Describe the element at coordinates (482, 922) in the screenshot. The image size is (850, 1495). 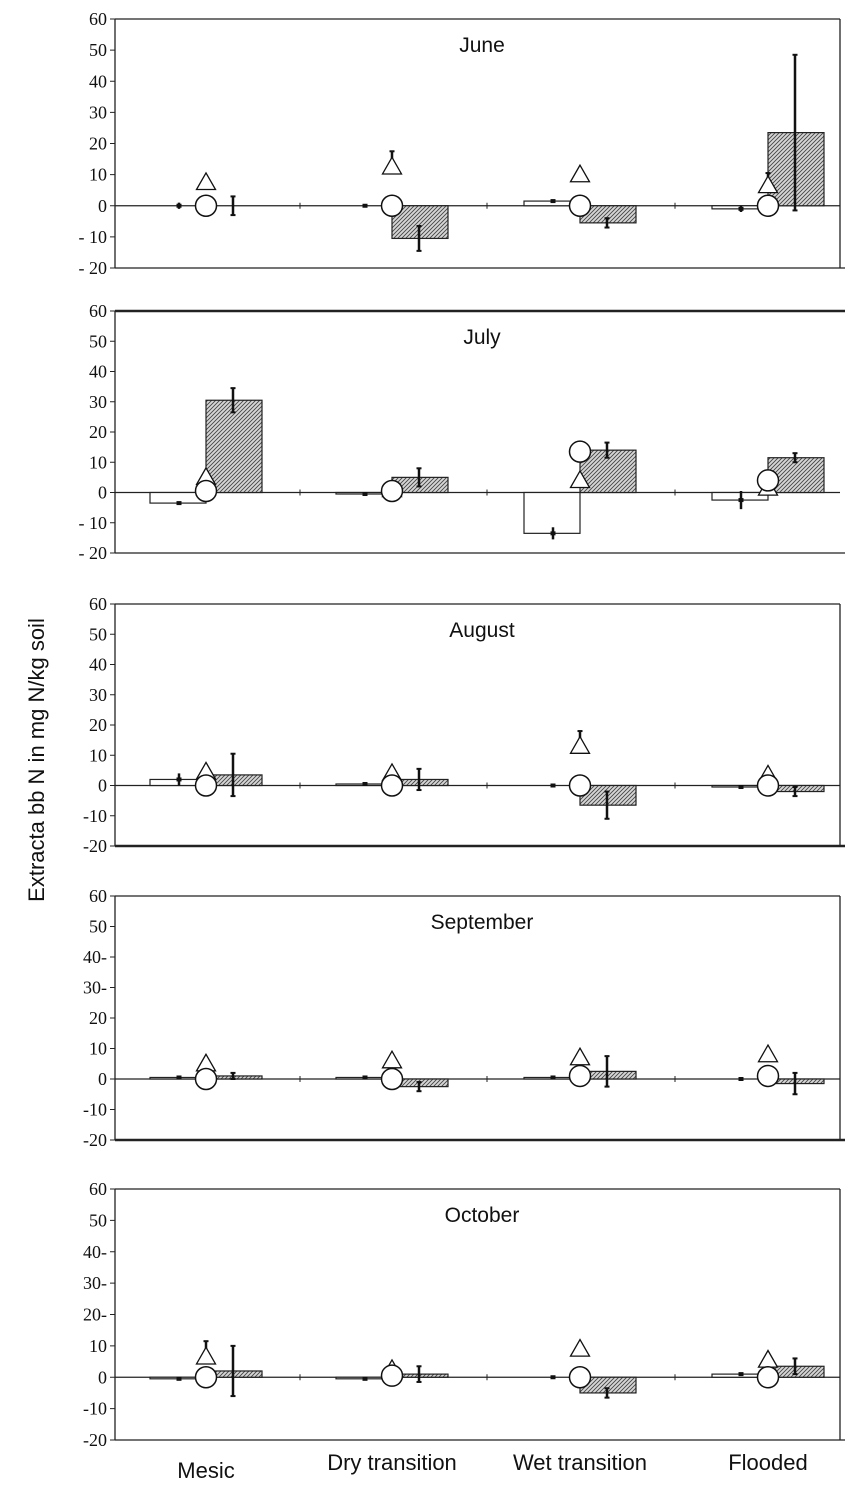
I see `panel-title: September` at that location.